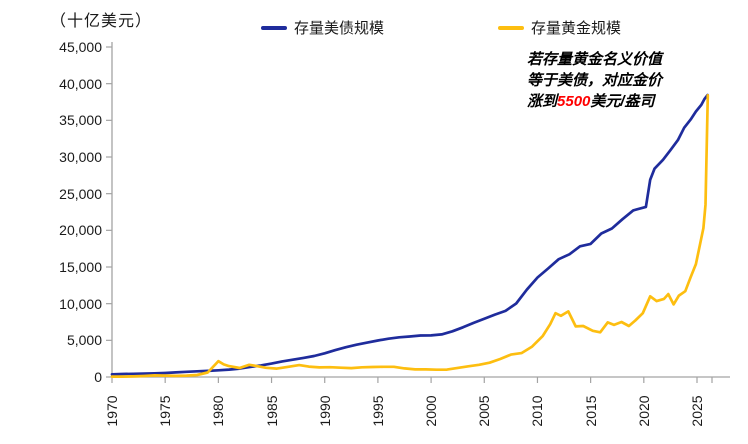 The height and width of the screenshot is (444, 748). Describe the element at coordinates (80, 303) in the screenshot. I see `y-axis-tick-label: 10,000` at that location.